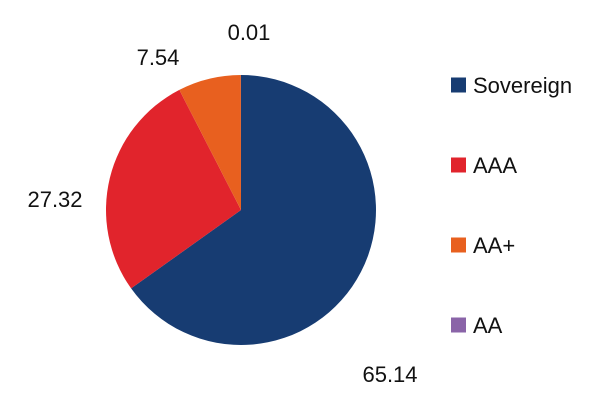 The image size is (614, 408). Describe the element at coordinates (158, 57) in the screenshot. I see `value-label-aa: 7.54` at that location.